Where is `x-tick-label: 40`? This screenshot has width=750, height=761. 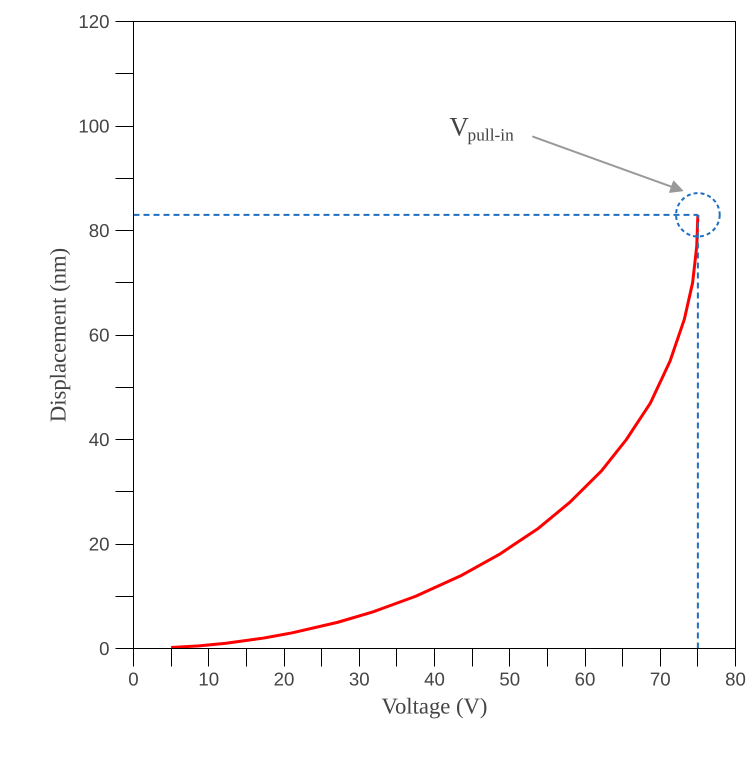
x-tick-label: 40 is located at coordinates (434, 679).